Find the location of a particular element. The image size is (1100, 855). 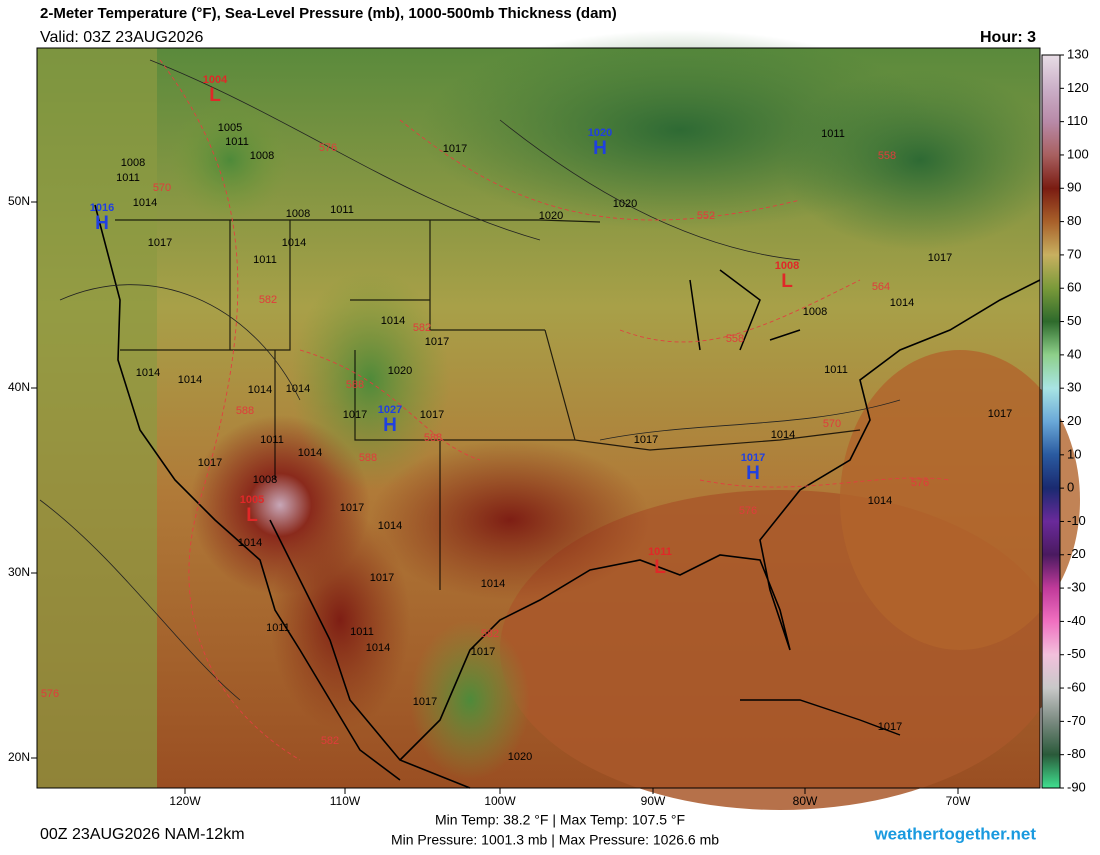

lat-label: 20N is located at coordinates (19, 757).